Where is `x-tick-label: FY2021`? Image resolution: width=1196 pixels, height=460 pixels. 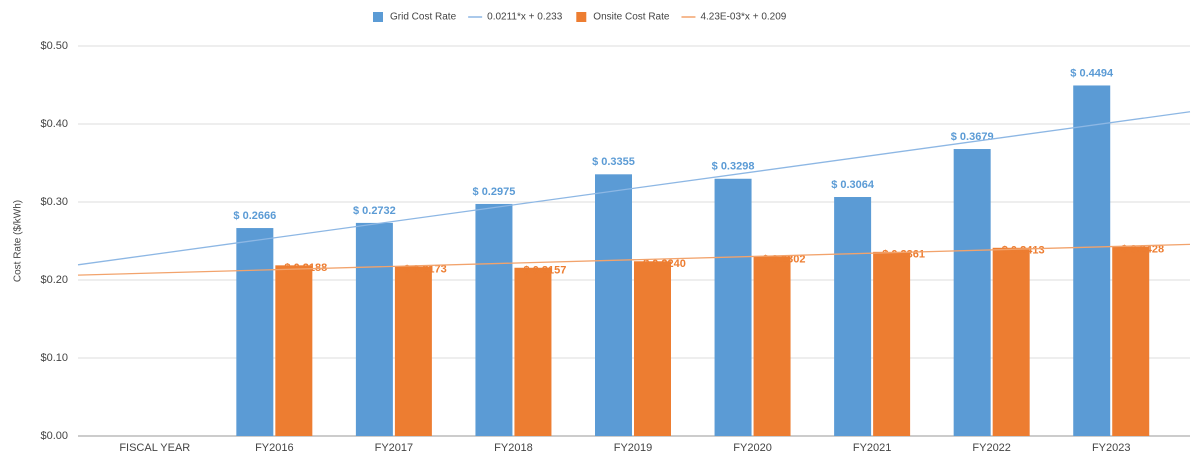 x-tick-label: FY2021 is located at coordinates (872, 448).